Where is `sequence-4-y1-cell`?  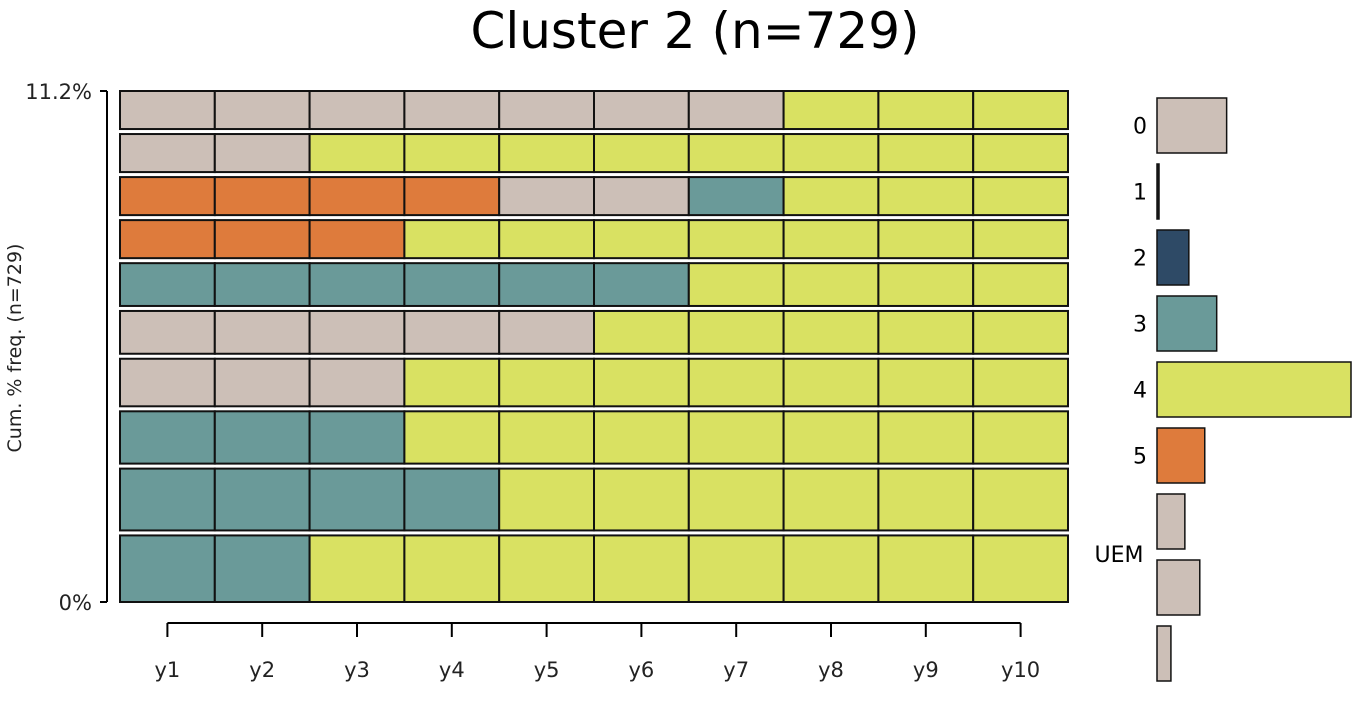 sequence-4-y1-cell is located at coordinates (167, 239).